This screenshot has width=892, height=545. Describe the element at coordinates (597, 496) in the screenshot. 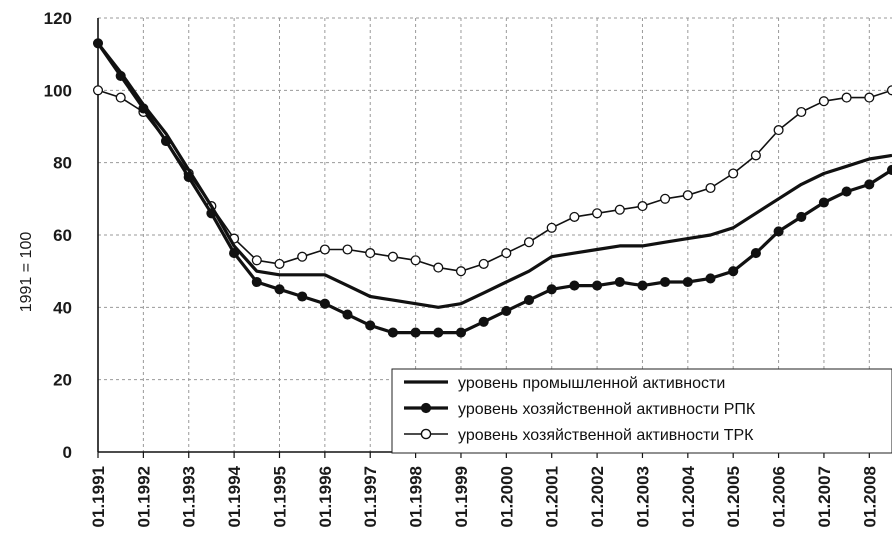

I see `x-tick-label: 01.2002` at that location.